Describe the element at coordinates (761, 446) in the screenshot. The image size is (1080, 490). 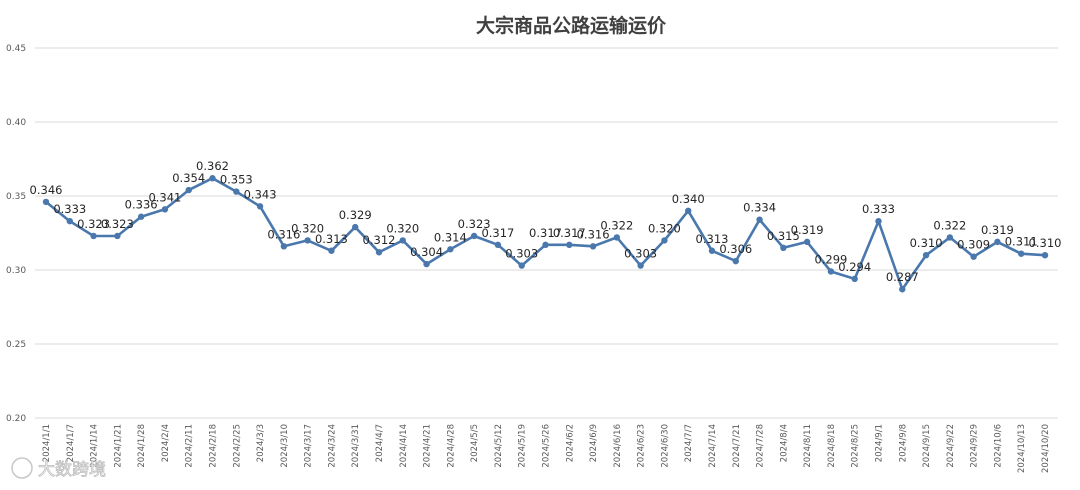
I see `x-tick-label: 2024/7/28` at that location.